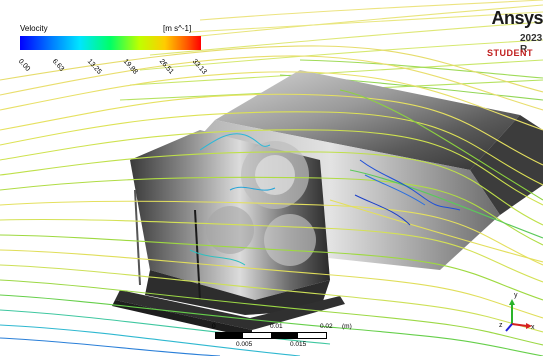 The width and height of the screenshot is (543, 356). What do you see at coordinates (347, 326) in the screenshot?
I see `scale-unit: (m)` at bounding box center [347, 326].